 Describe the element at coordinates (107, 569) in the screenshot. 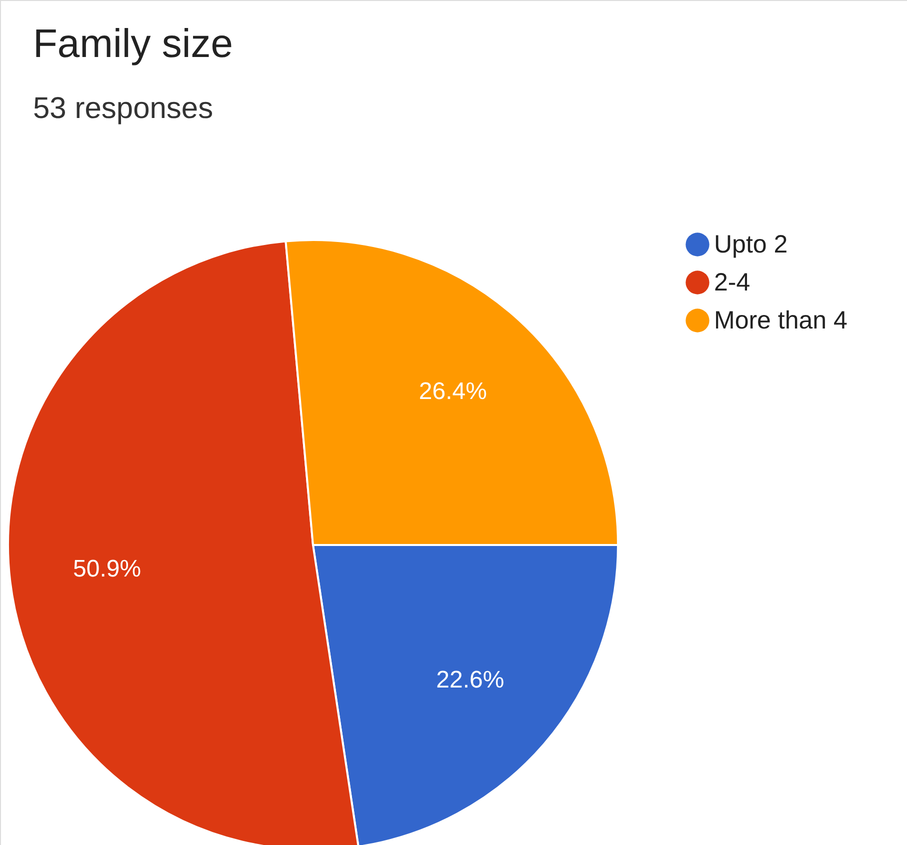

I see `data-label: 50.9%` at that location.